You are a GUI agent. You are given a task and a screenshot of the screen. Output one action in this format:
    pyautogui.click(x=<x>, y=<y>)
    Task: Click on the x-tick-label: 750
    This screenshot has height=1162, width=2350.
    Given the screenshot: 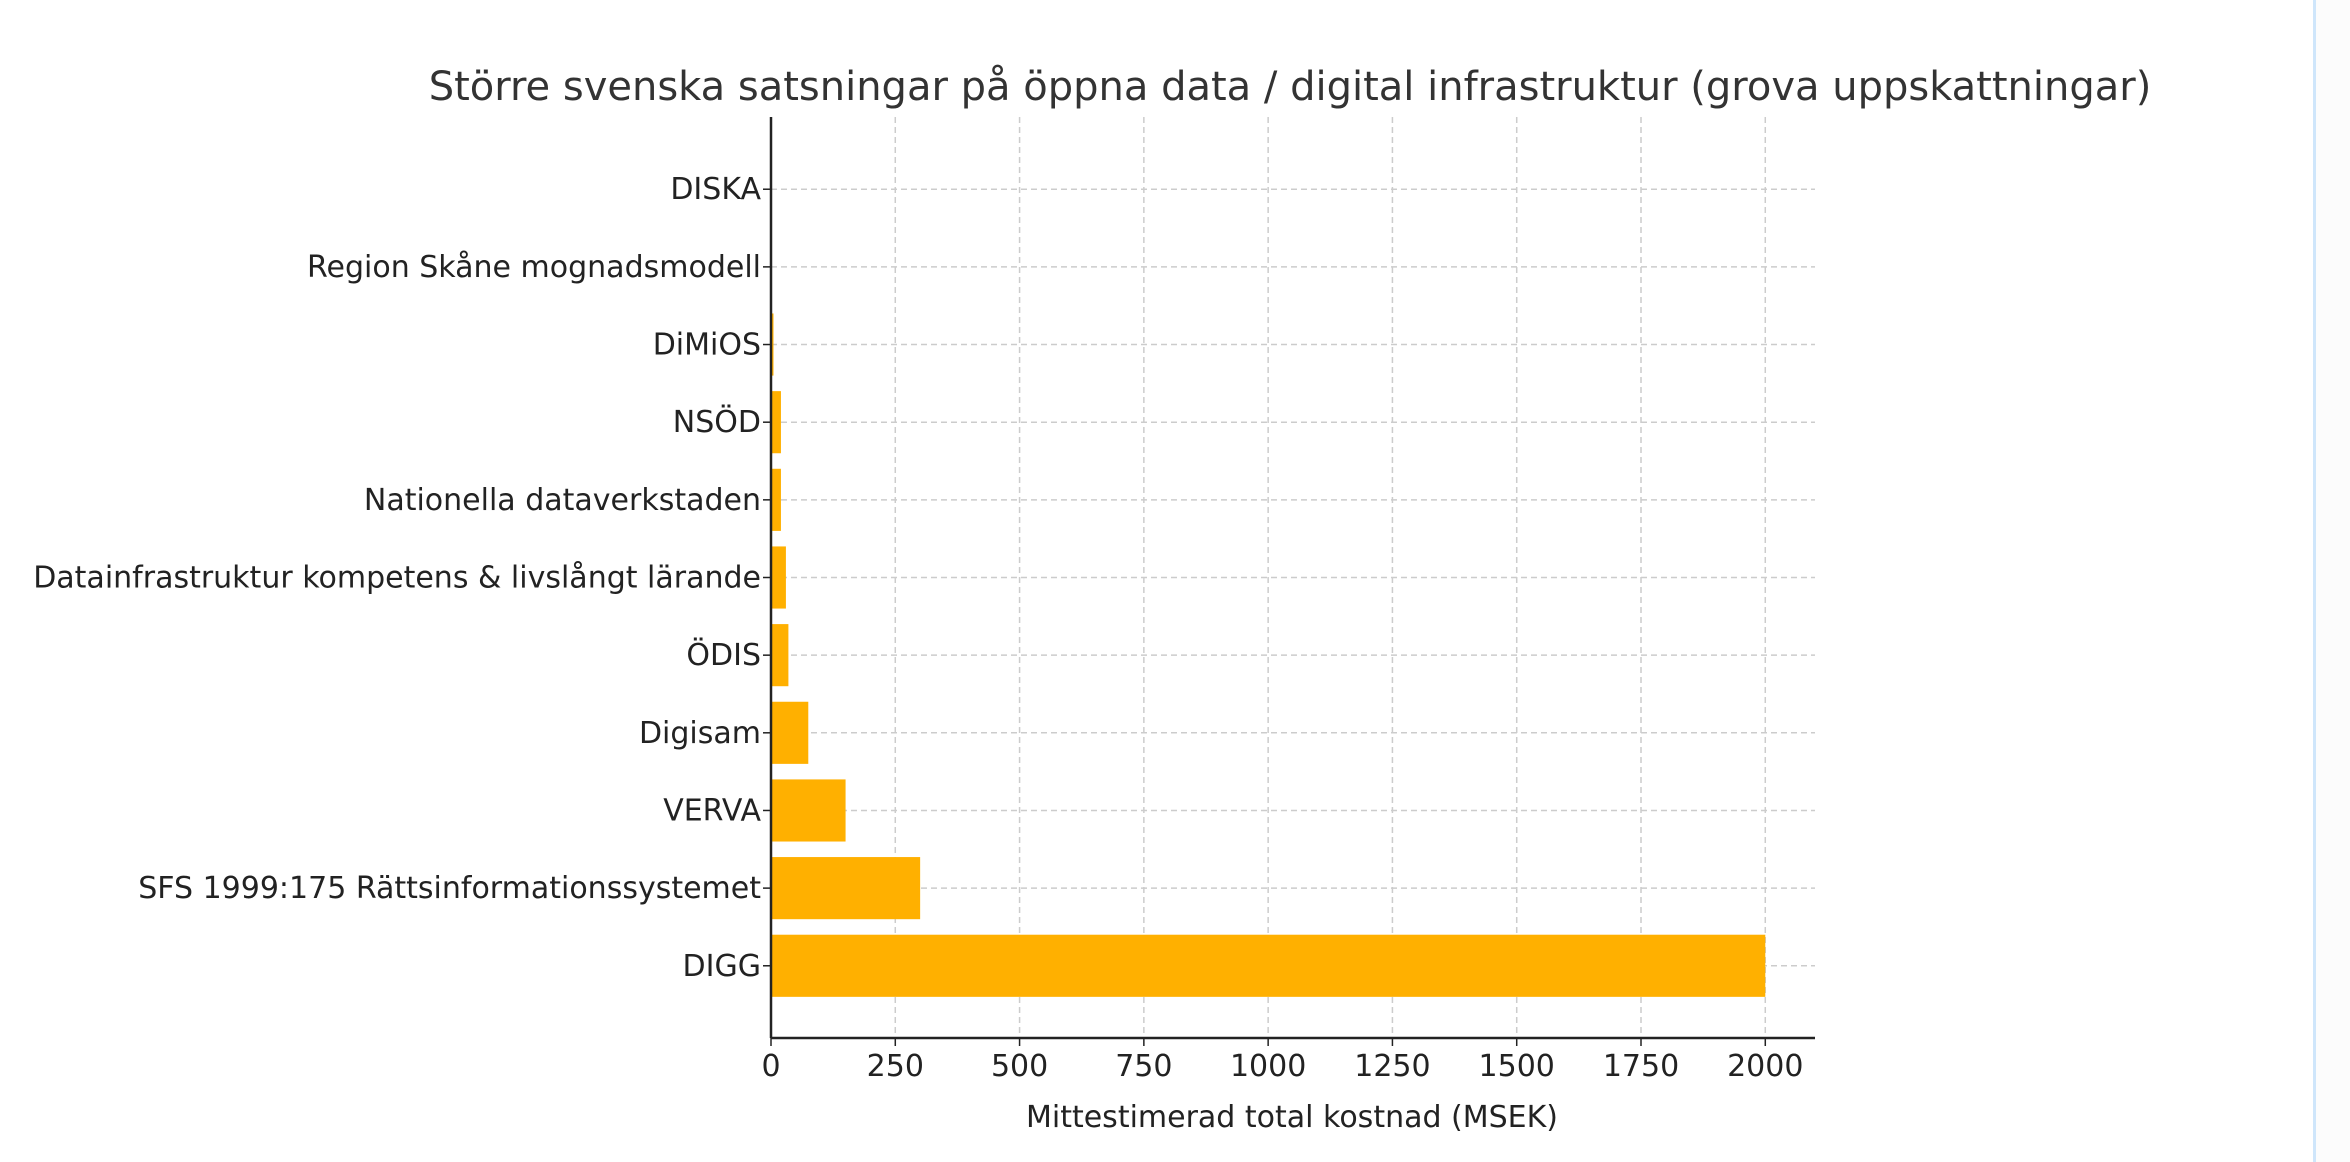 What is the action you would take?
    pyautogui.click(x=1143, y=1066)
    